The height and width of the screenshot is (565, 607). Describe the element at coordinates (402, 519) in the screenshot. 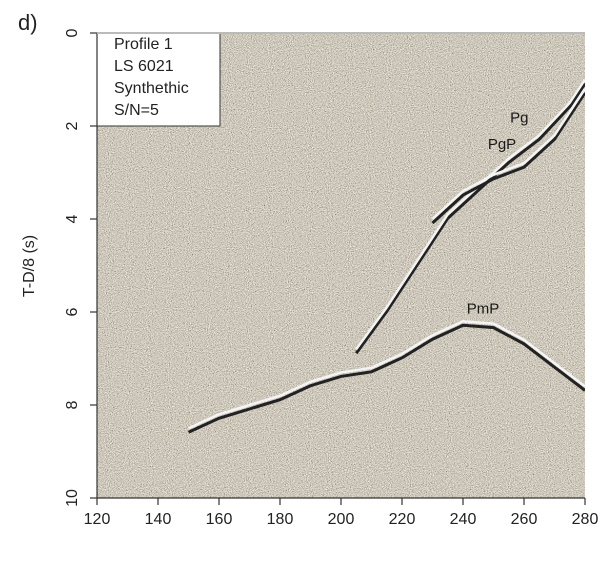

I see `x-tick-label: 220` at that location.